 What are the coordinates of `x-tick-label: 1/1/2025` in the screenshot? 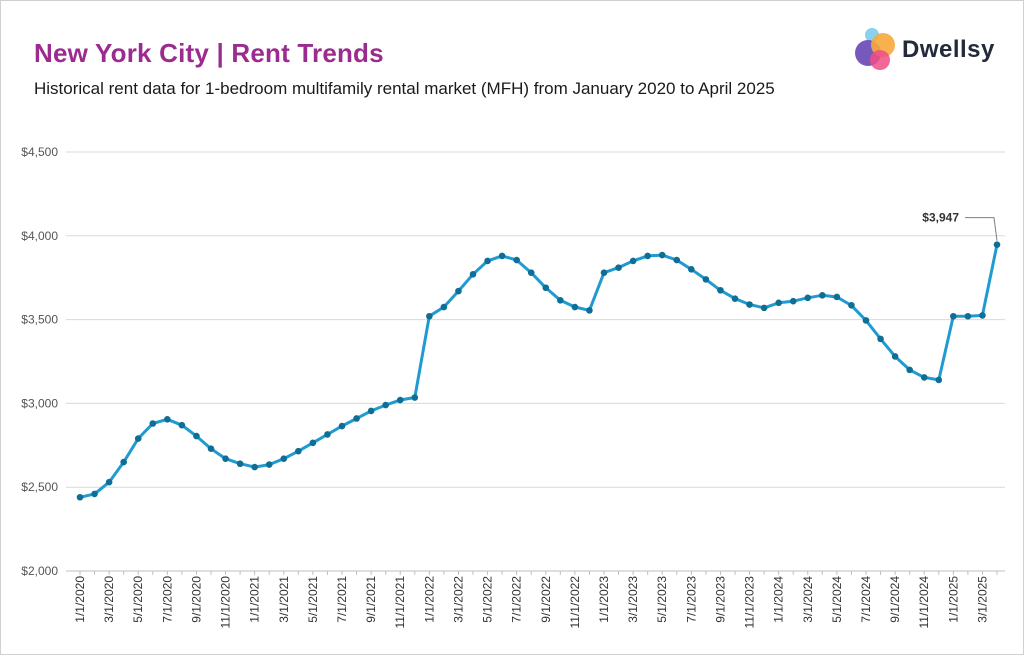 It's located at (953, 599).